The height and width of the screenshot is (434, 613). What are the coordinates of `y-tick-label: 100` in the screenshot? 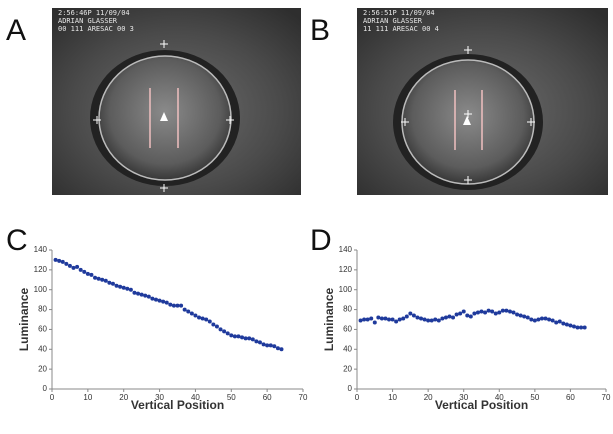 It's located at (346, 289).